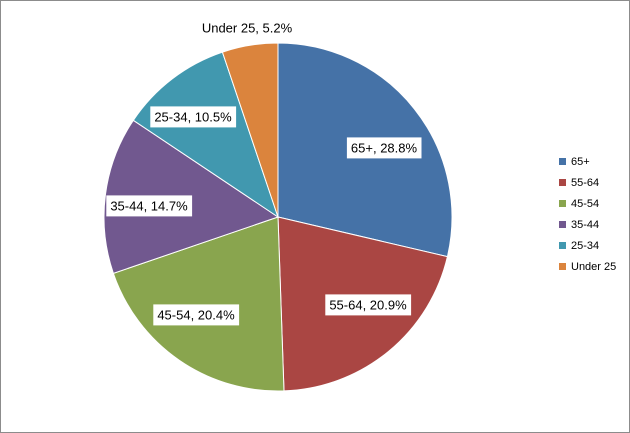 This screenshot has height=433, width=630. I want to click on data-label-55-64: 55-64, 20.9%, so click(368, 305).